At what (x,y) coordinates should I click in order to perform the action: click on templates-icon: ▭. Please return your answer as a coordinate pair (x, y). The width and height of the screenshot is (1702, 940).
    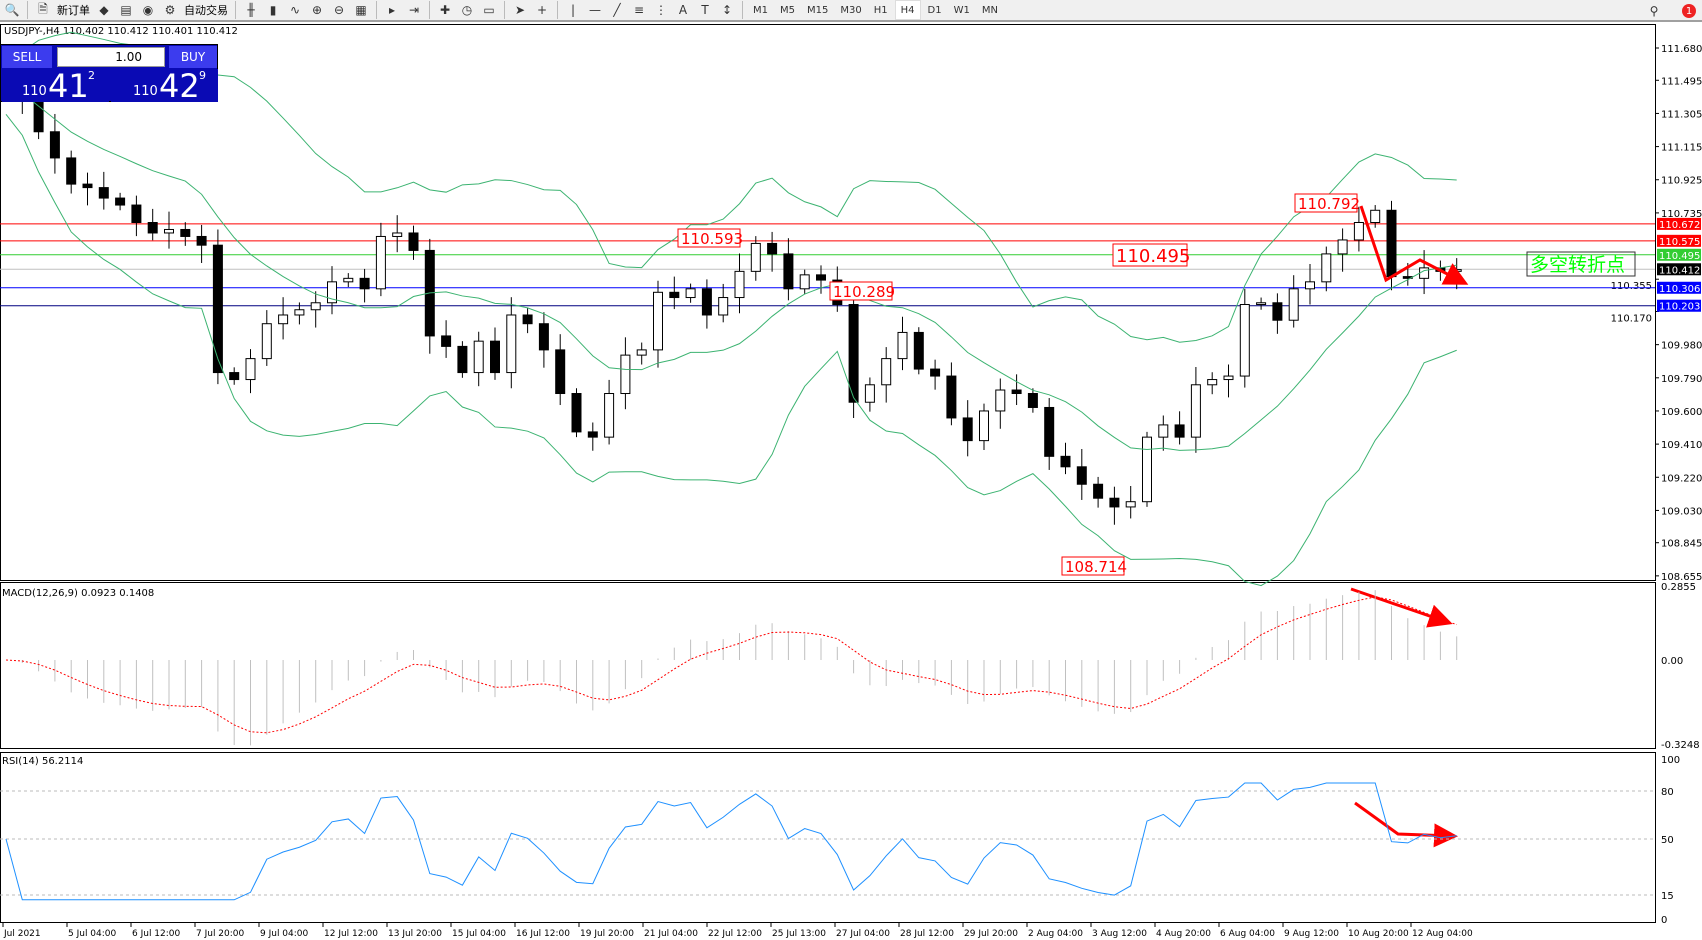
    Looking at the image, I should click on (489, 10).